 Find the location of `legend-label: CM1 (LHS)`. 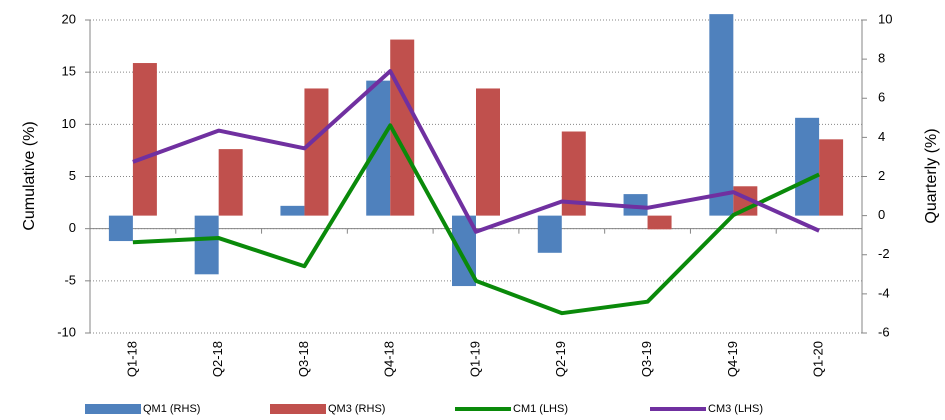

legend-label: CM1 (LHS) is located at coordinates (540, 409).